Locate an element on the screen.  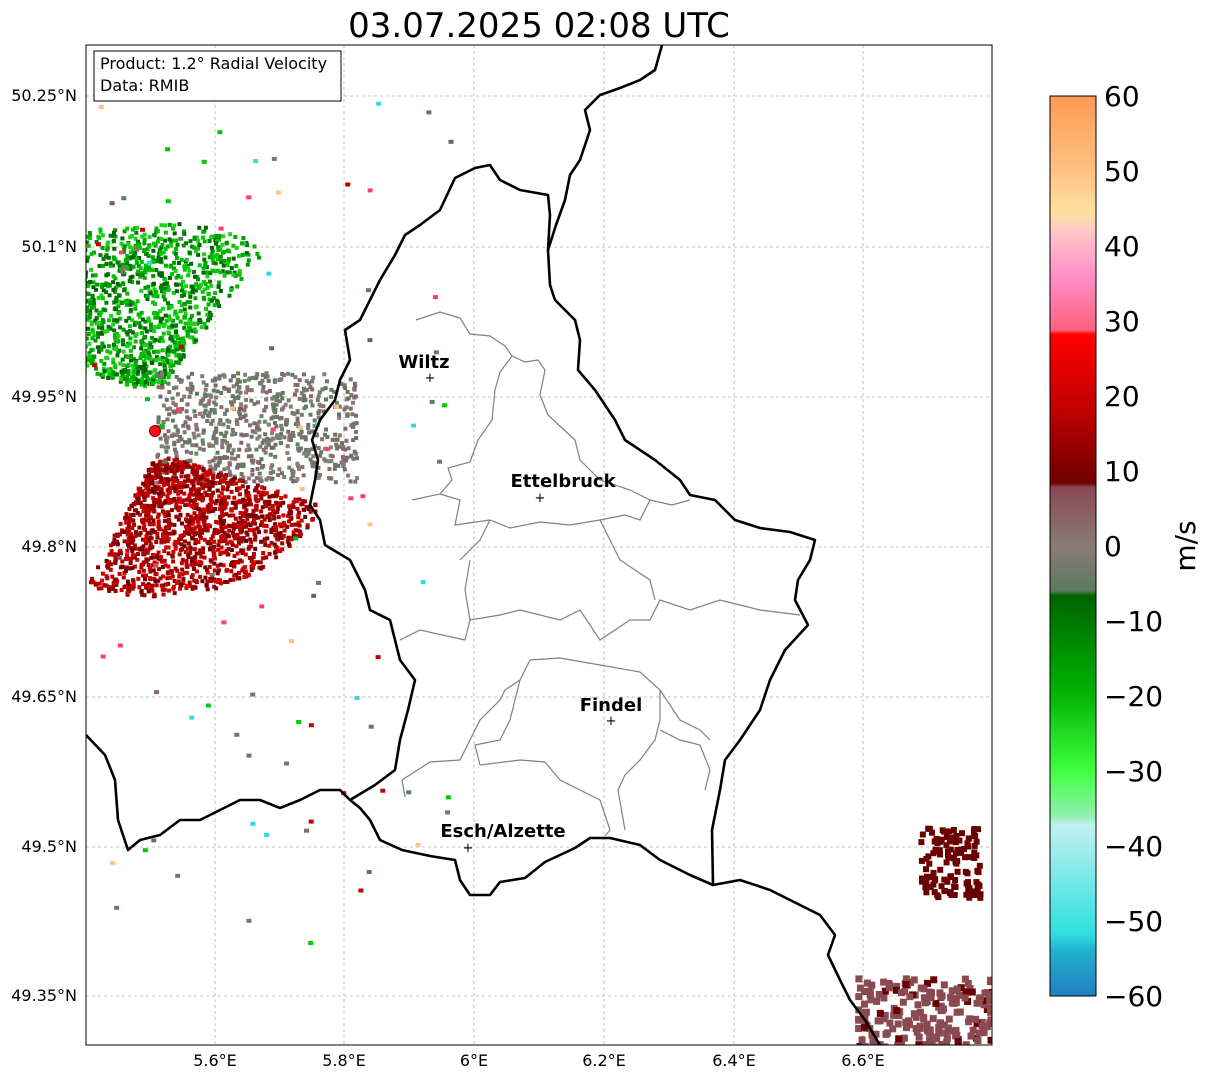
lat-tick: 49.35°N is located at coordinates (44, 995).